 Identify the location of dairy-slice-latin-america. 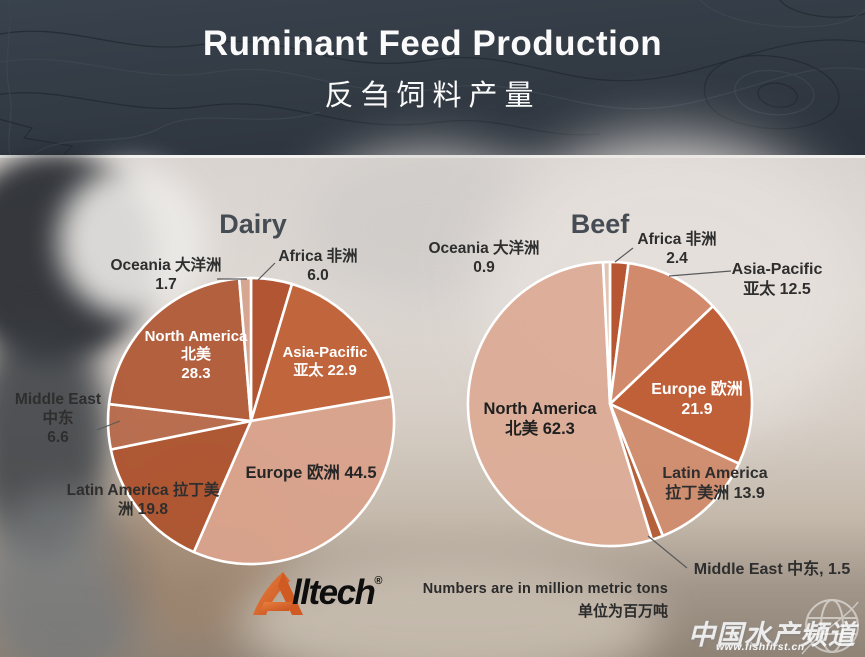
(181, 486).